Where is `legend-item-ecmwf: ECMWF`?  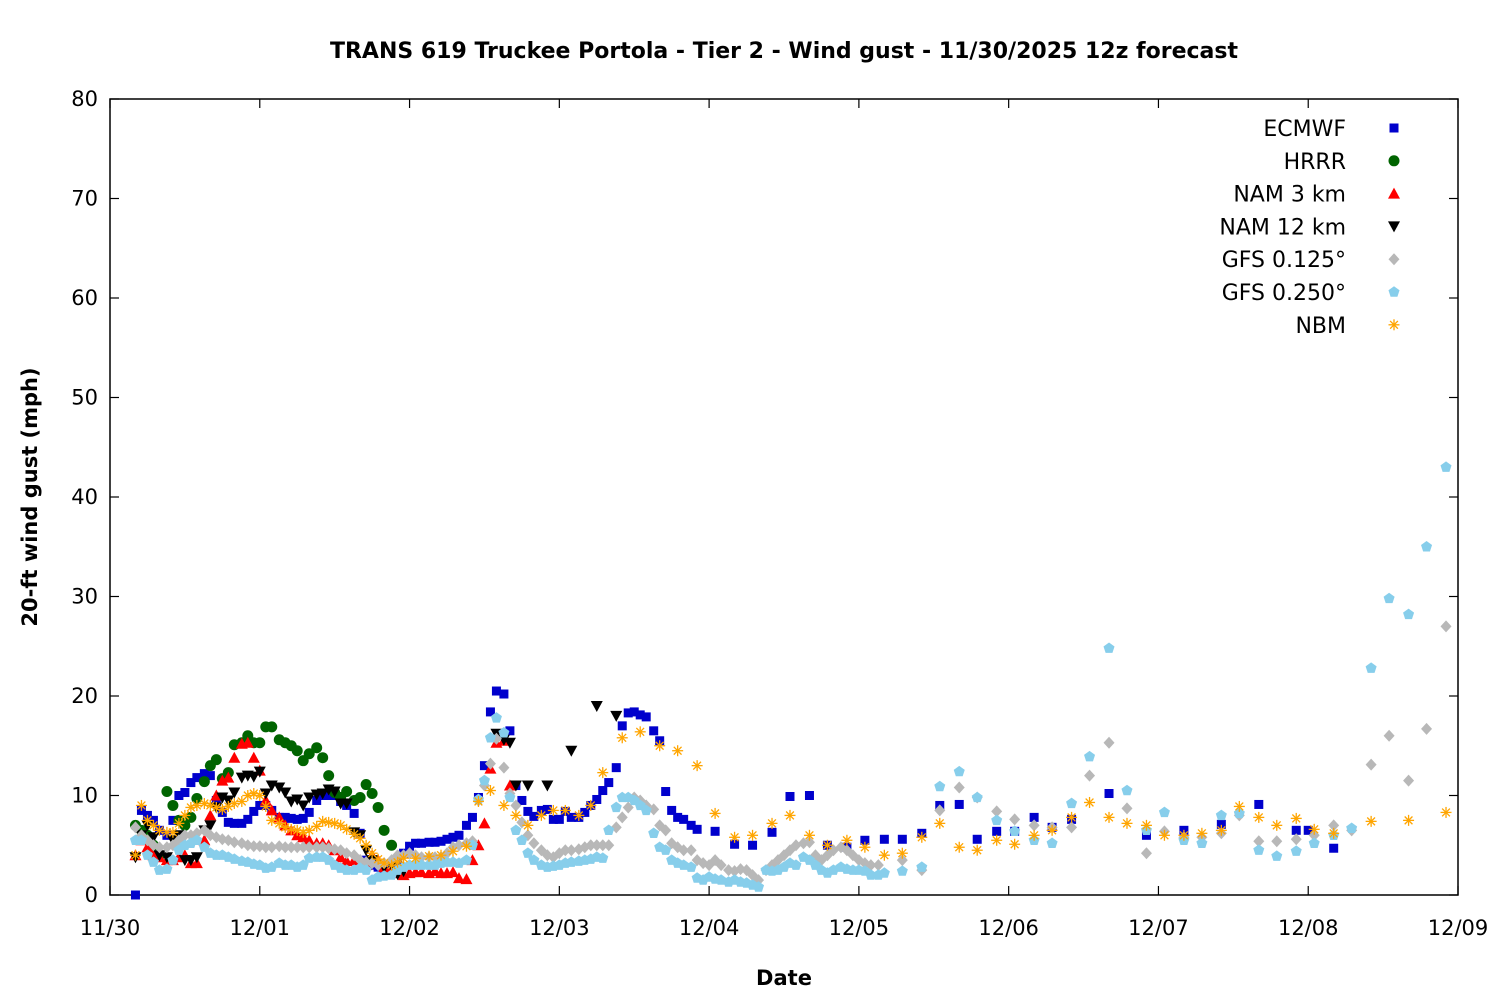 legend-item-ecmwf: ECMWF is located at coordinates (1331, 129).